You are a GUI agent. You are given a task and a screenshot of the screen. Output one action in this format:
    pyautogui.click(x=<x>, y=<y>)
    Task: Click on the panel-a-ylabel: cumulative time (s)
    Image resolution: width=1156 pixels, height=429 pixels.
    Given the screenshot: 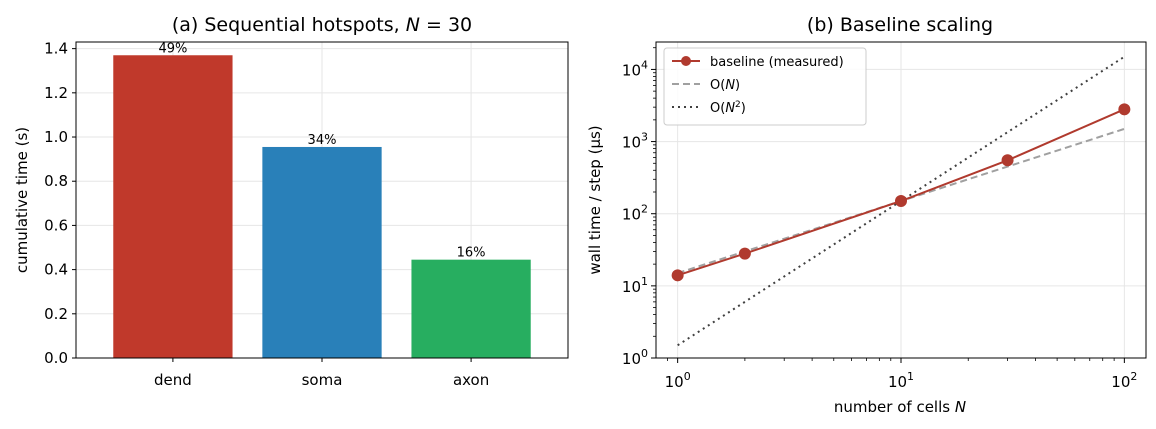 What is the action you would take?
    pyautogui.click(x=22, y=200)
    